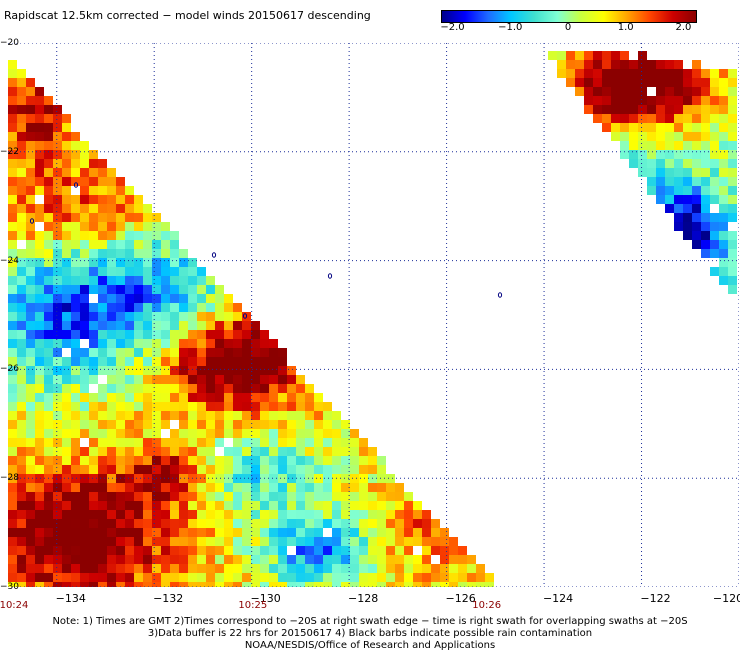 The width and height of the screenshot is (740, 651). What do you see at coordinates (32, 221) in the screenshot?
I see `island-outline` at bounding box center [32, 221].